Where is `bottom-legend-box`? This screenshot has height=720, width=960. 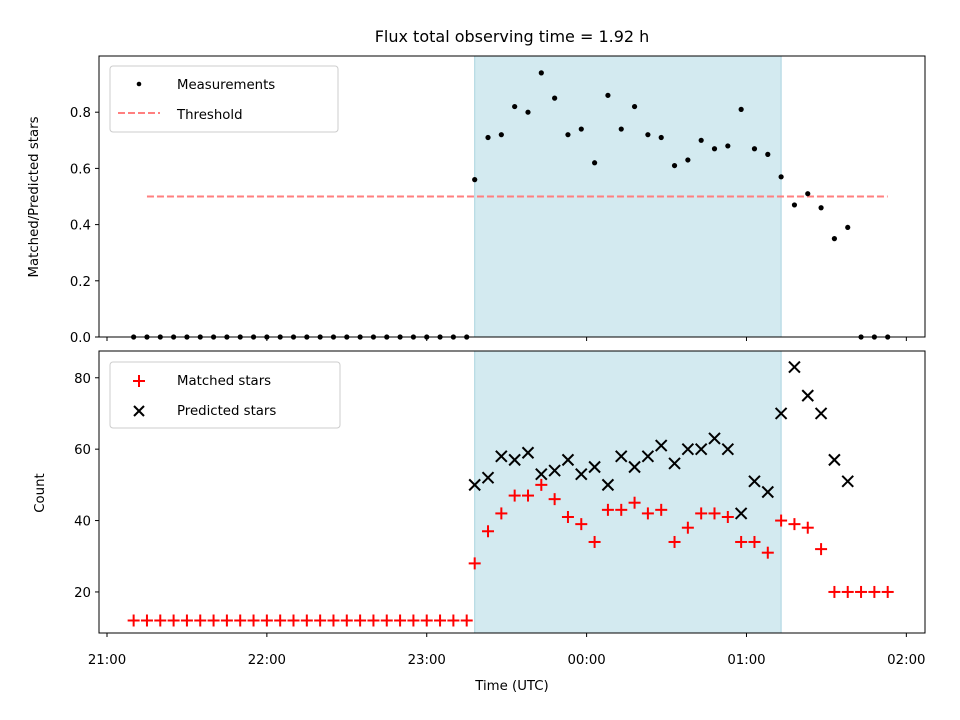
bottom-legend-box is located at coordinates (225, 395).